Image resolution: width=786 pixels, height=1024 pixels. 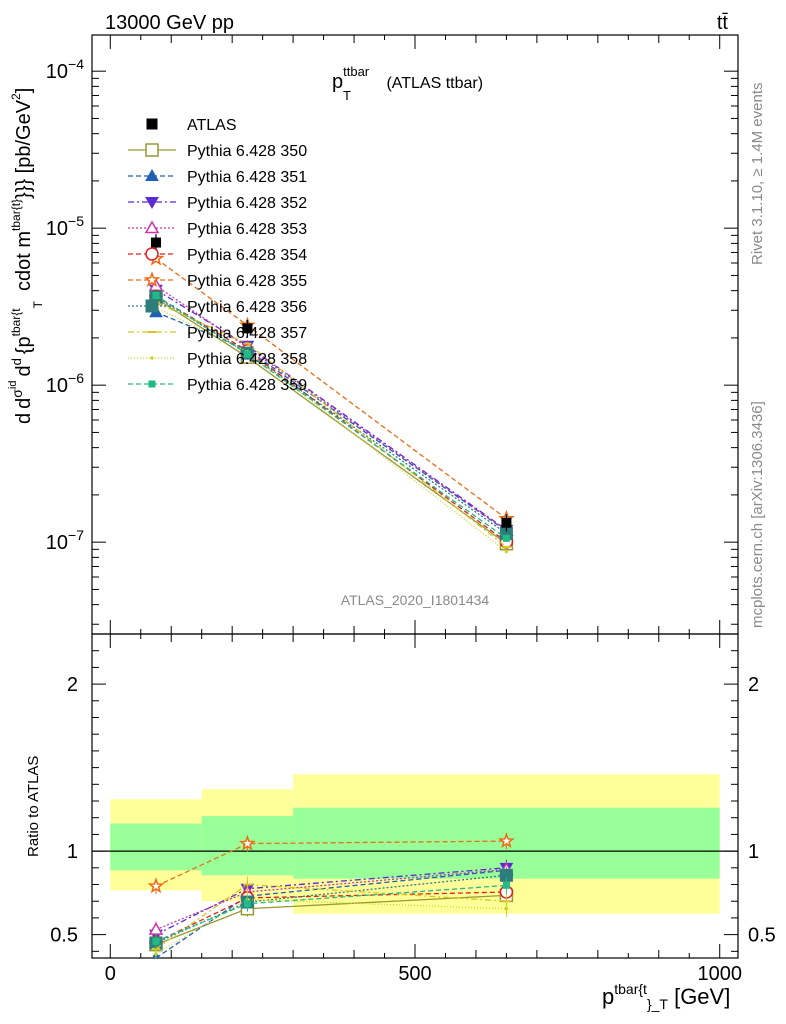 I want to click on x-tick-label: 500, so click(x=414, y=974).